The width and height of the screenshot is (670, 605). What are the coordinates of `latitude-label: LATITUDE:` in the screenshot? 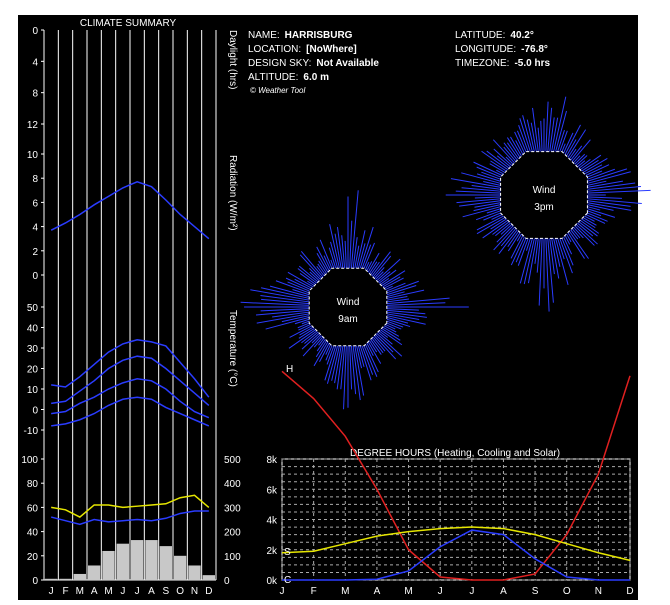 It's located at (480, 35).